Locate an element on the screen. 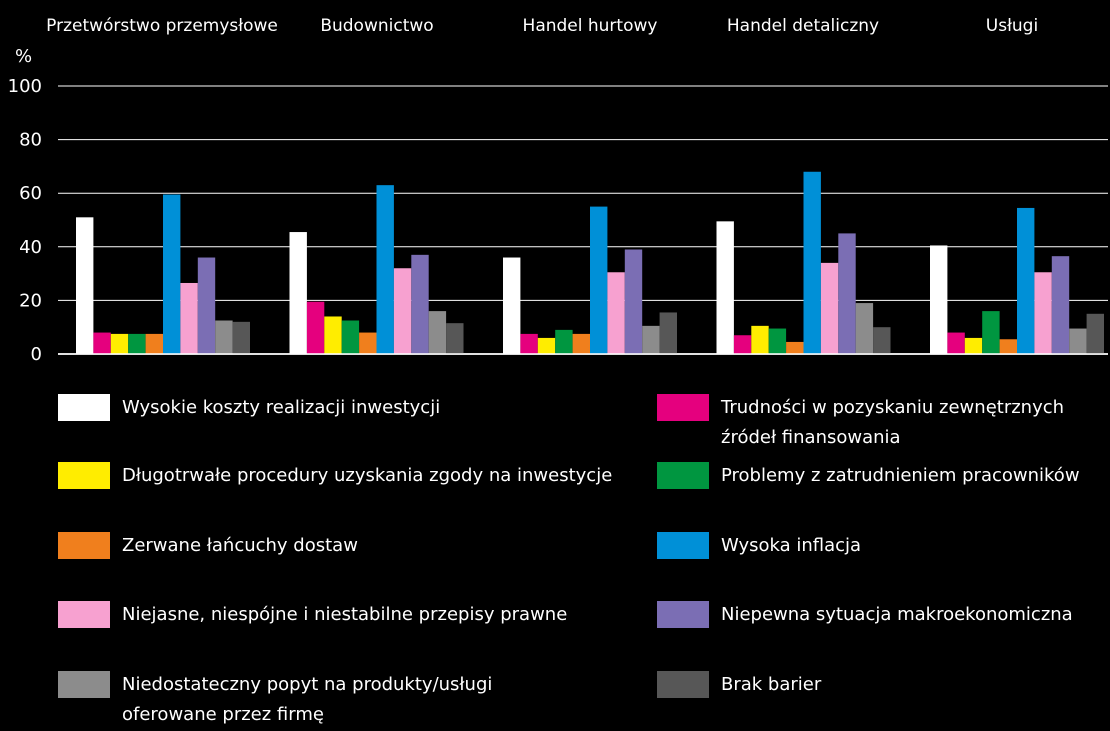  y-tick-label: 100 is located at coordinates (25, 86).